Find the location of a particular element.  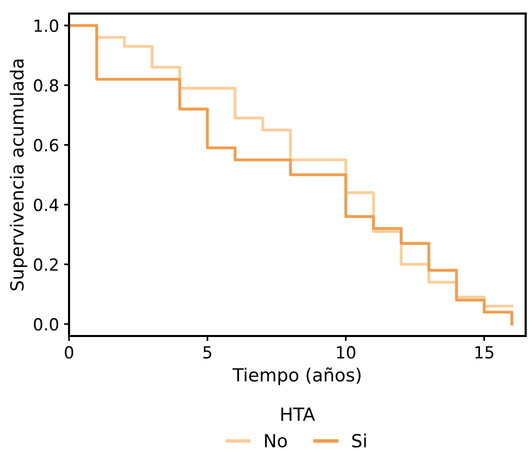

y-tick-label: 0.0 is located at coordinates (46, 324).